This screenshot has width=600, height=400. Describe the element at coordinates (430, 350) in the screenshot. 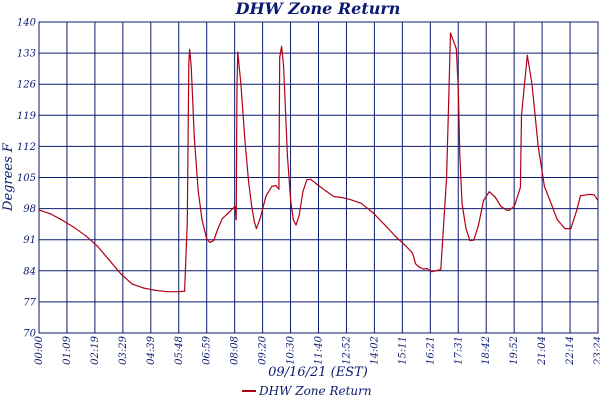

I see `x-tick-label: 16:21` at that location.